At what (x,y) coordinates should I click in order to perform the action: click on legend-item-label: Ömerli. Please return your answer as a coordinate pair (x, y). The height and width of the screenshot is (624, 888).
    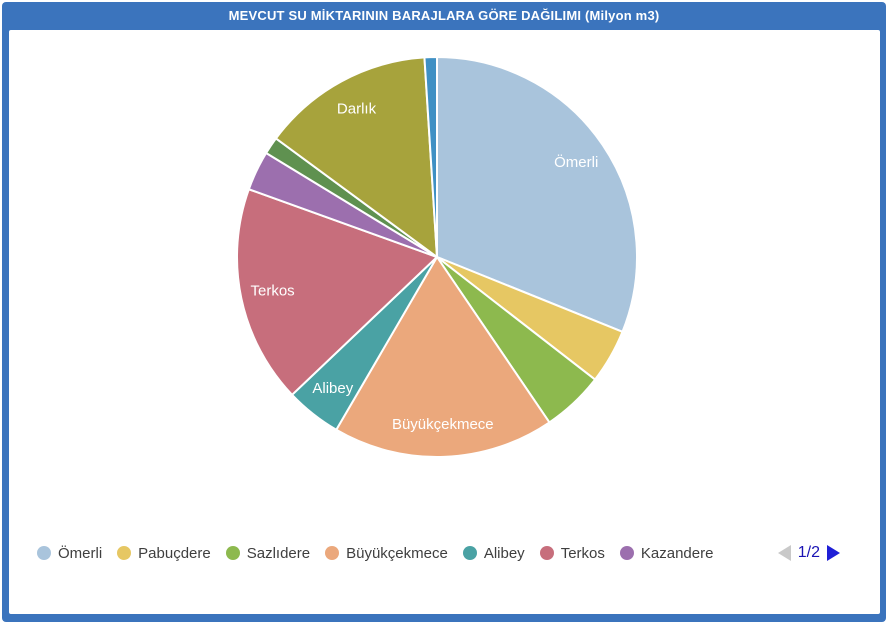
    Looking at the image, I should click on (80, 553).